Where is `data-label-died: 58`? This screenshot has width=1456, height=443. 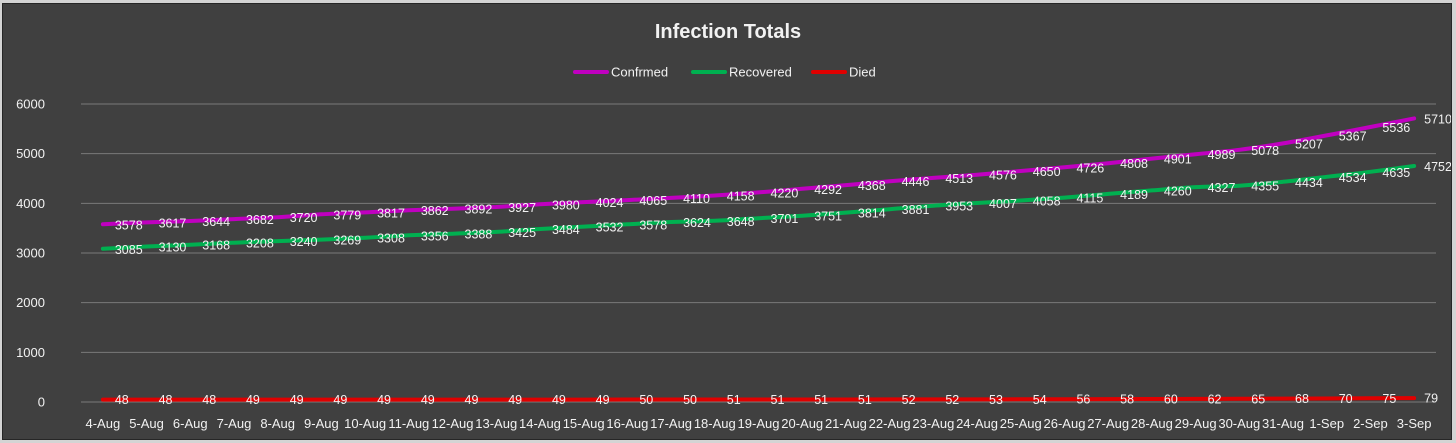
data-label-died: 58 is located at coordinates (1127, 400).